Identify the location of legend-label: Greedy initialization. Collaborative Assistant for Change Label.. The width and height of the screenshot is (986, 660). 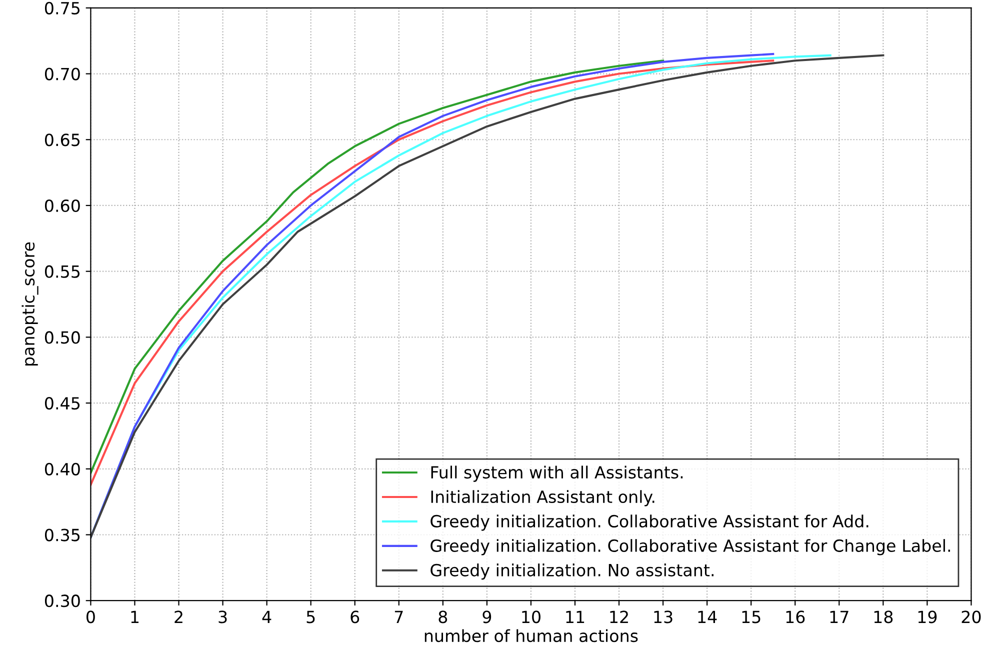
(690, 547).